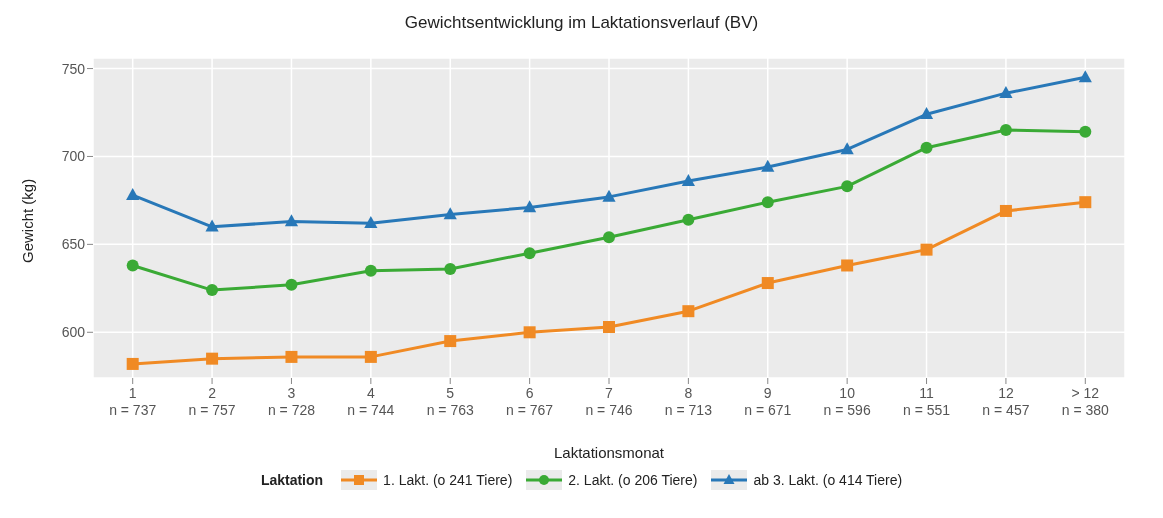 Image resolution: width=1163 pixels, height=518 pixels. Describe the element at coordinates (133, 401) in the screenshot. I see `x-tick-label: 1 n = 737` at that location.